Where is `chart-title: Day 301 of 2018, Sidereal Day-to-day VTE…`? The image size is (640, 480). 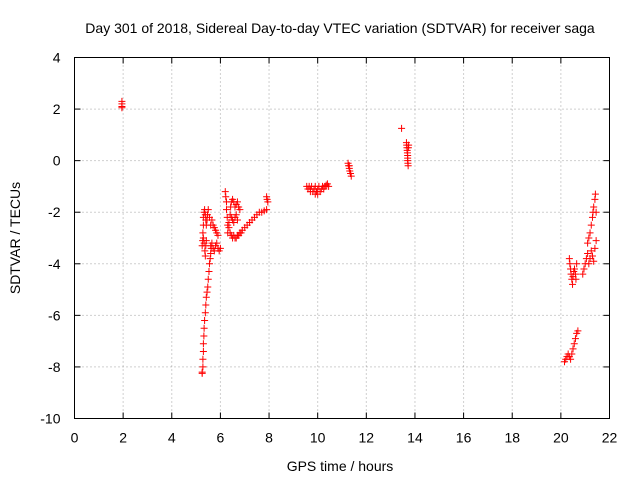 chart-title: Day 301 of 2018, Sidereal Day-to-day VTE… is located at coordinates (340, 28).